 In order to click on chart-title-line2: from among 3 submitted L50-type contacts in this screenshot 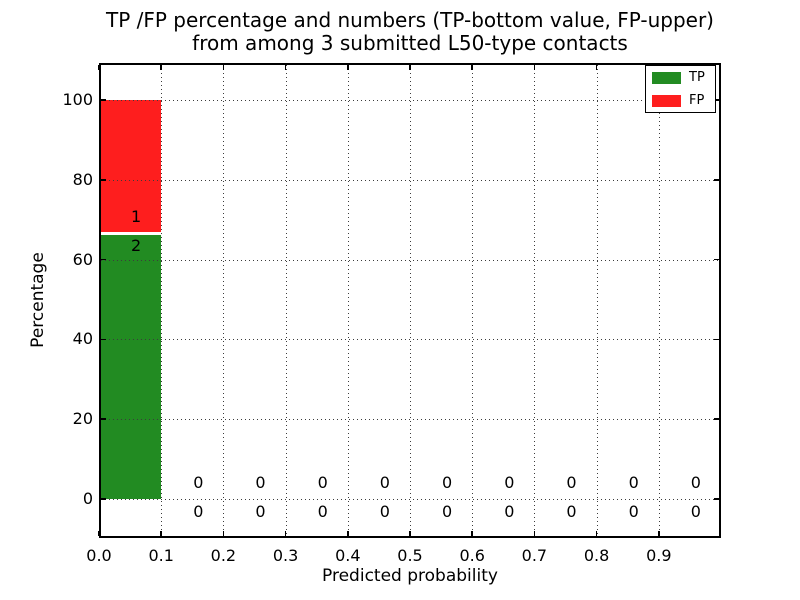, I will do `click(410, 42)`.